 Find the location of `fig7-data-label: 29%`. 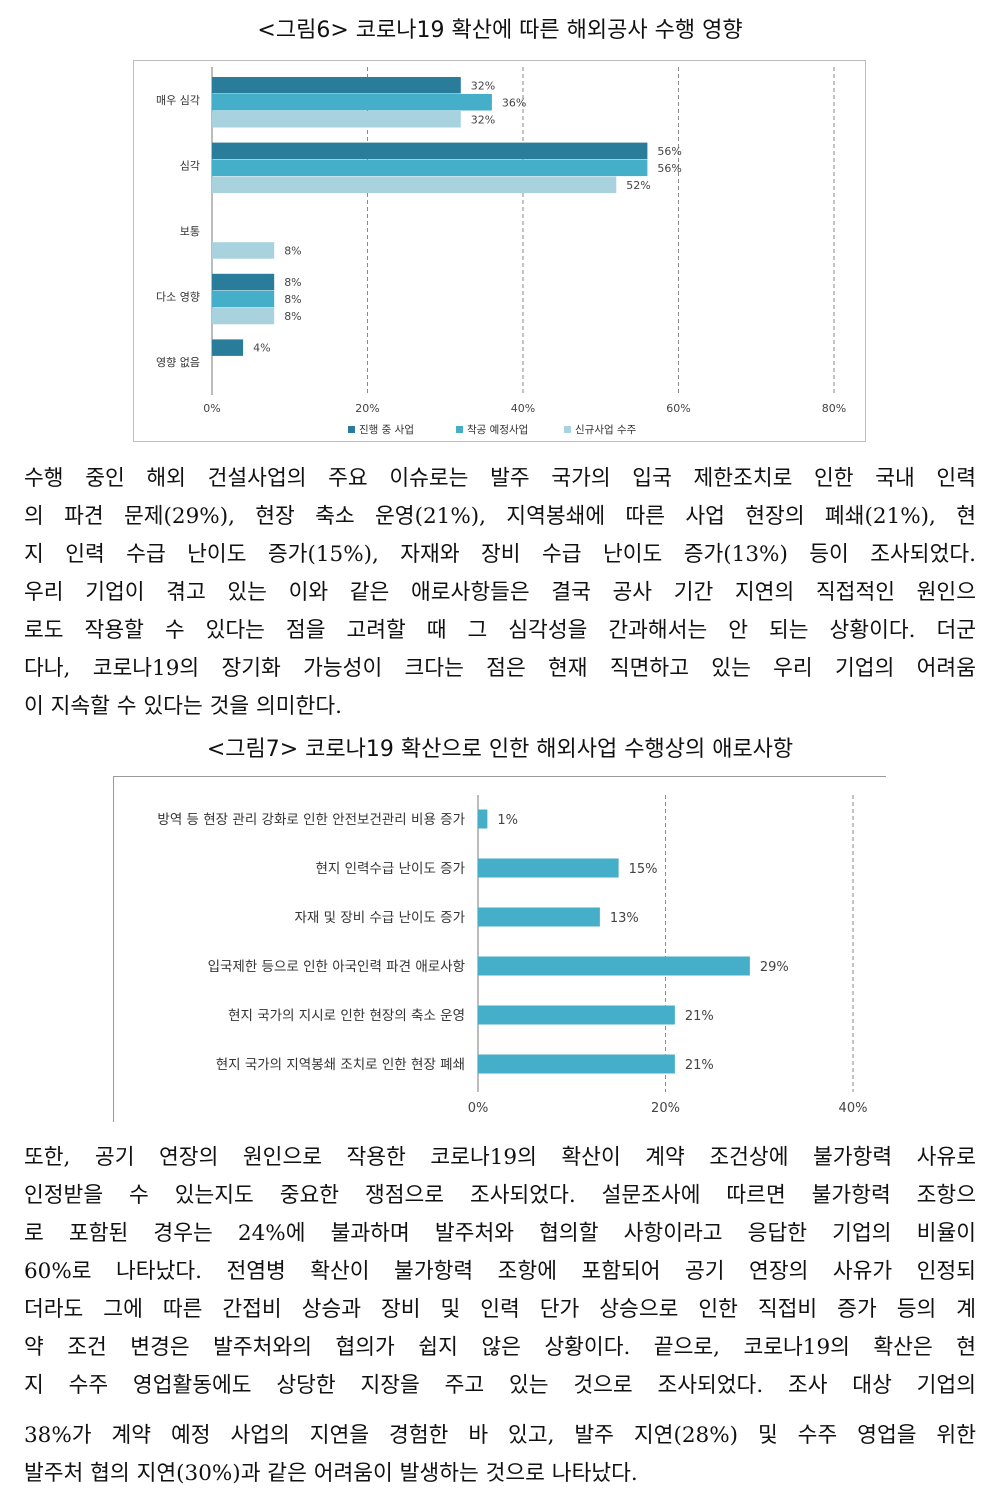

fig7-data-label: 29% is located at coordinates (774, 967).